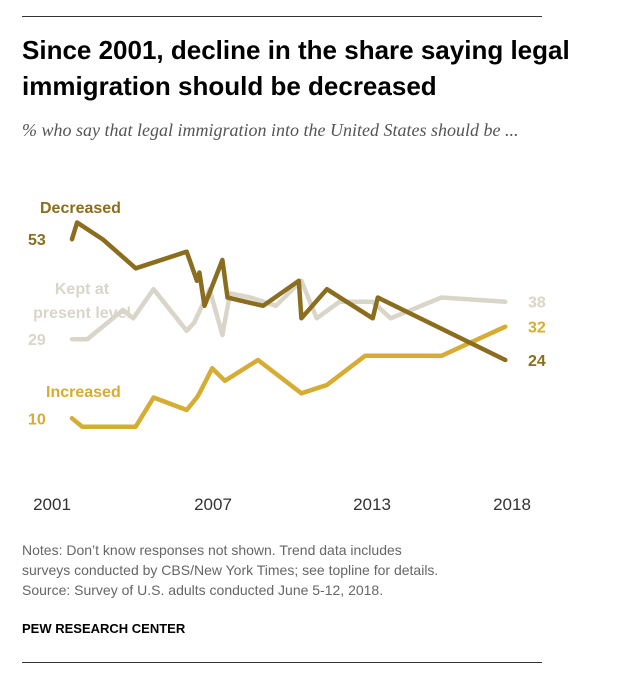 This screenshot has height=686, width=624. Describe the element at coordinates (37, 240) in the screenshot. I see `start-value-label: 53` at that location.